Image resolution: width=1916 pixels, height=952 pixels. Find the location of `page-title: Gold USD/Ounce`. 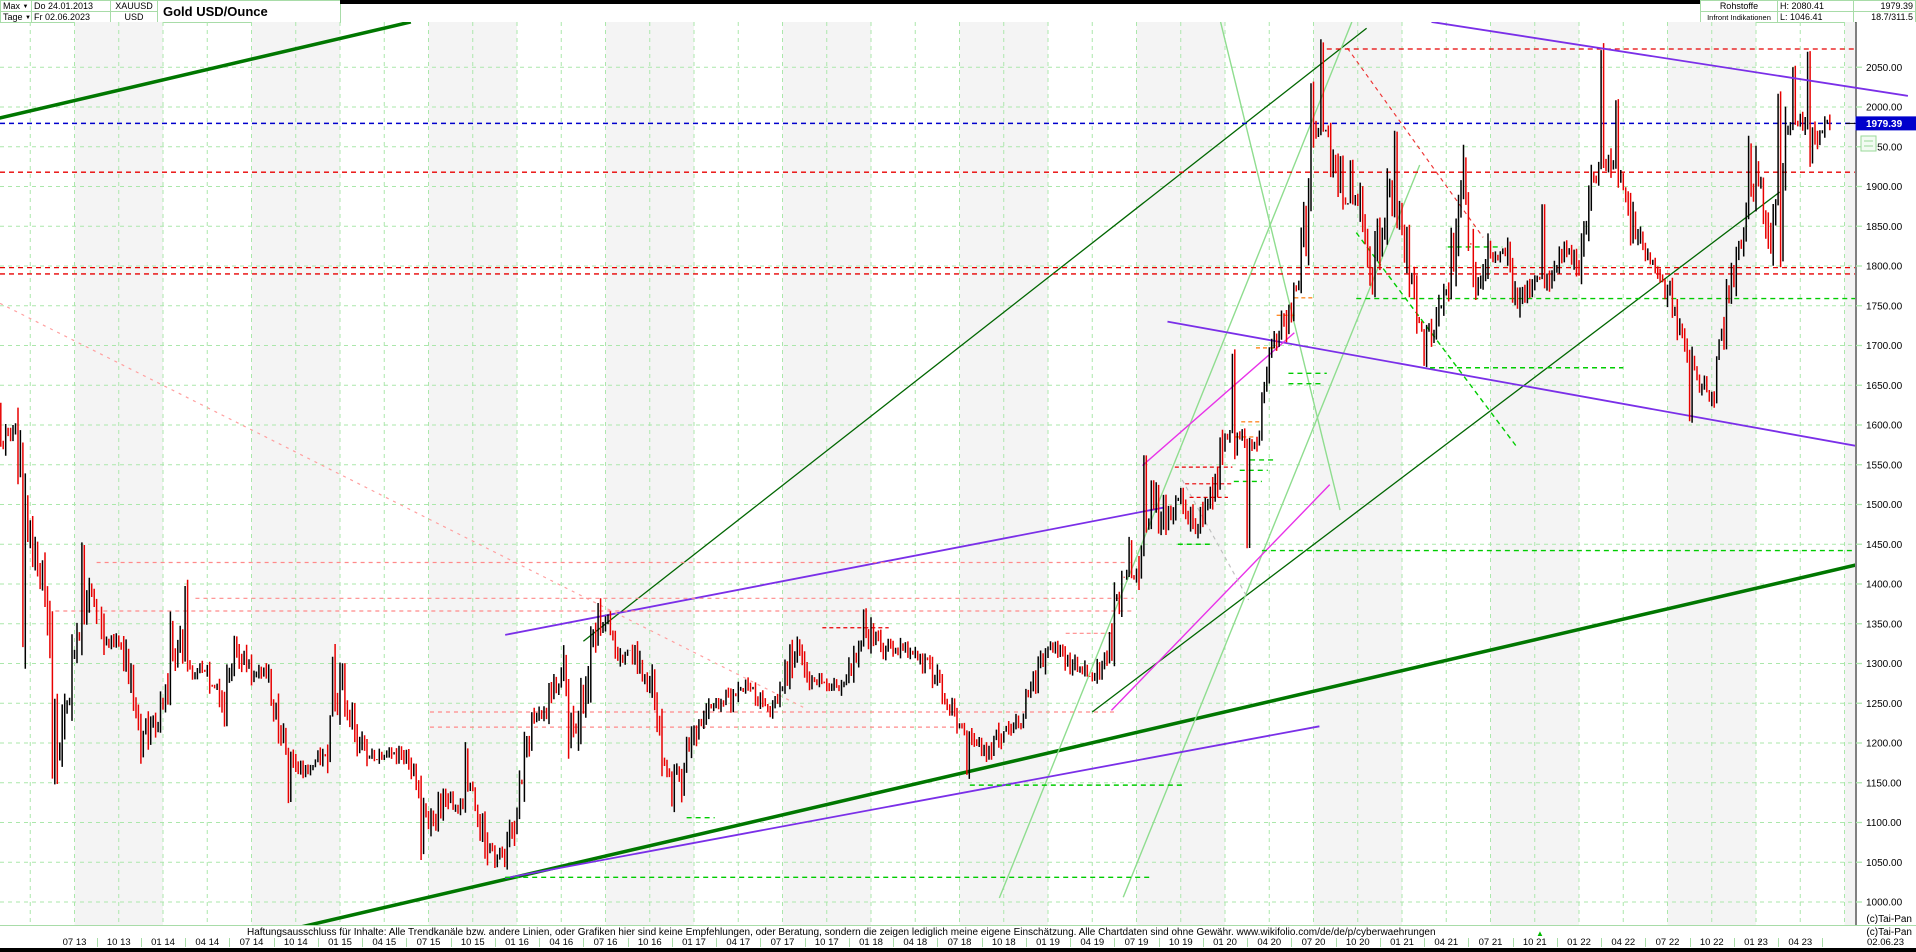

page-title: Gold USD/Ounce is located at coordinates (249, 11).